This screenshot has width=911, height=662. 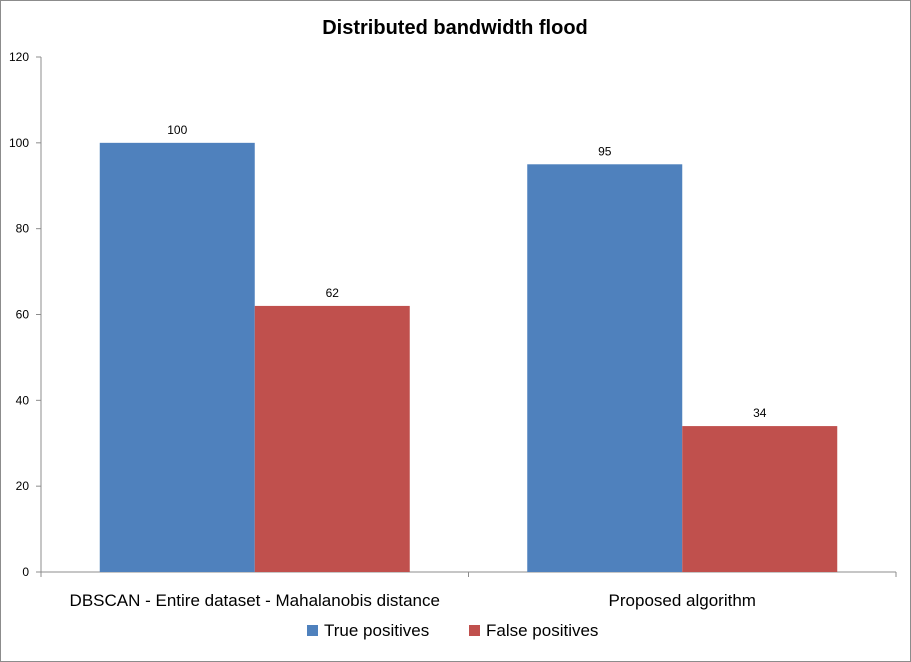 I want to click on legend-label: True positives, so click(x=376, y=630).